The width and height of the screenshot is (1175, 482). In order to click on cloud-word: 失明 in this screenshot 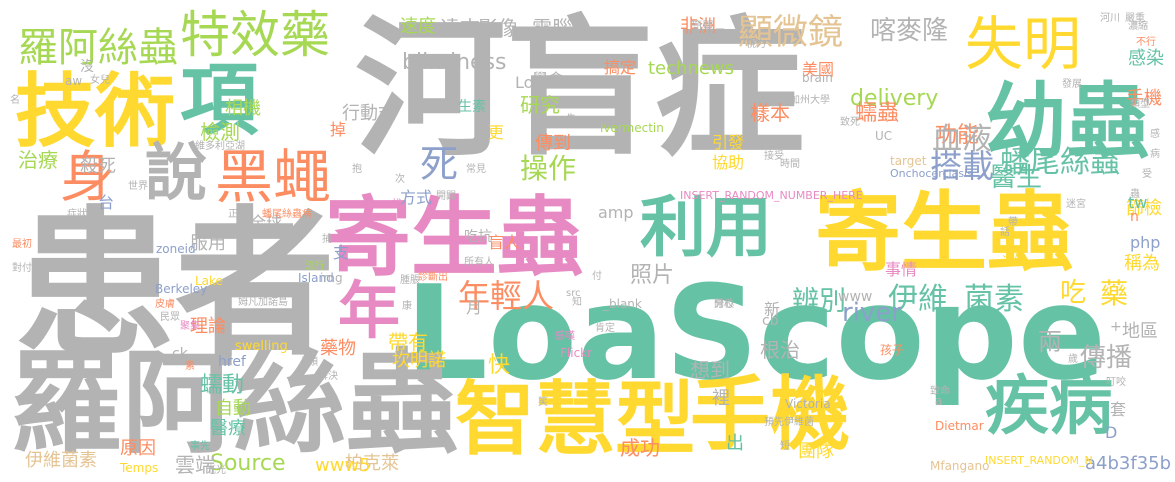, I will do `click(1023, 44)`.